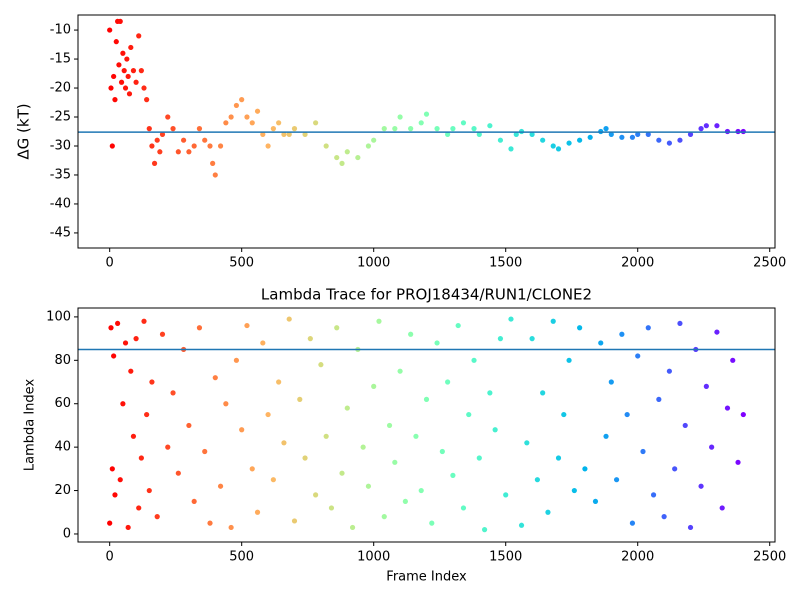  Describe the element at coordinates (60, 145) in the screenshot. I see `y-tick-label: -30` at that location.